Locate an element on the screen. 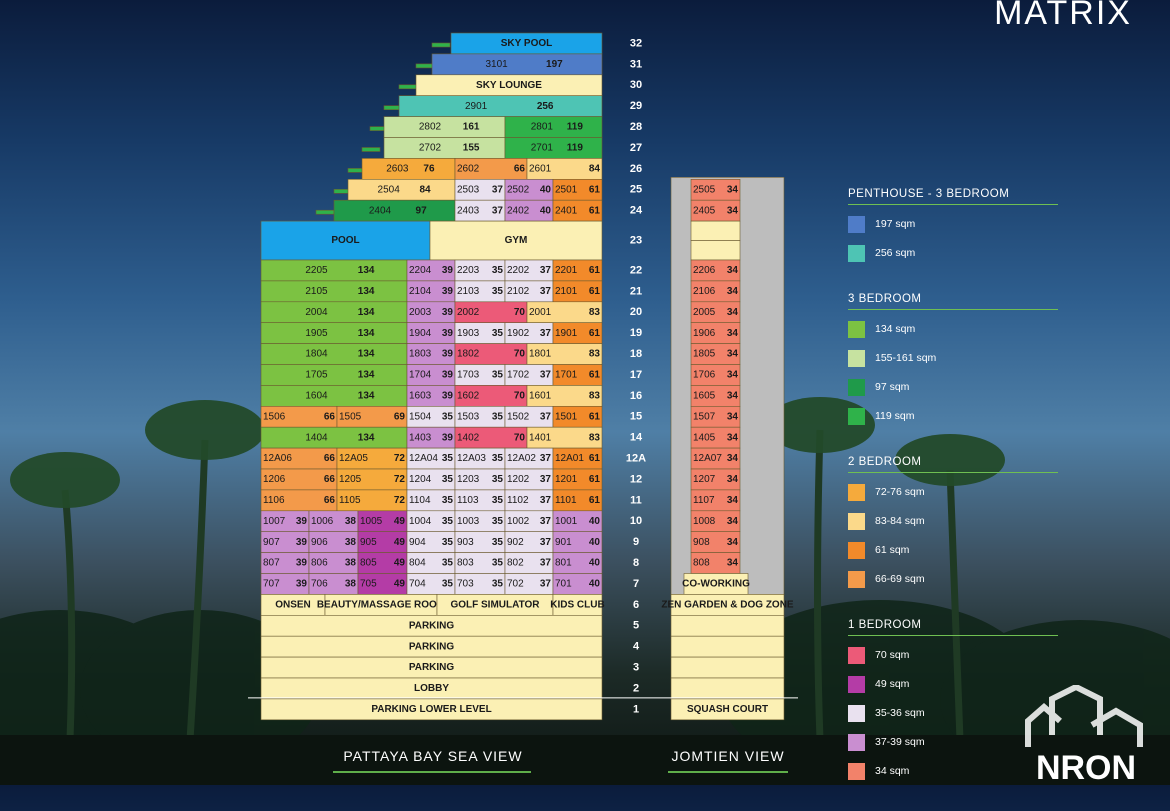 Image resolution: width=1170 pixels, height=811 pixels. floor-number: 32 is located at coordinates (636, 43).